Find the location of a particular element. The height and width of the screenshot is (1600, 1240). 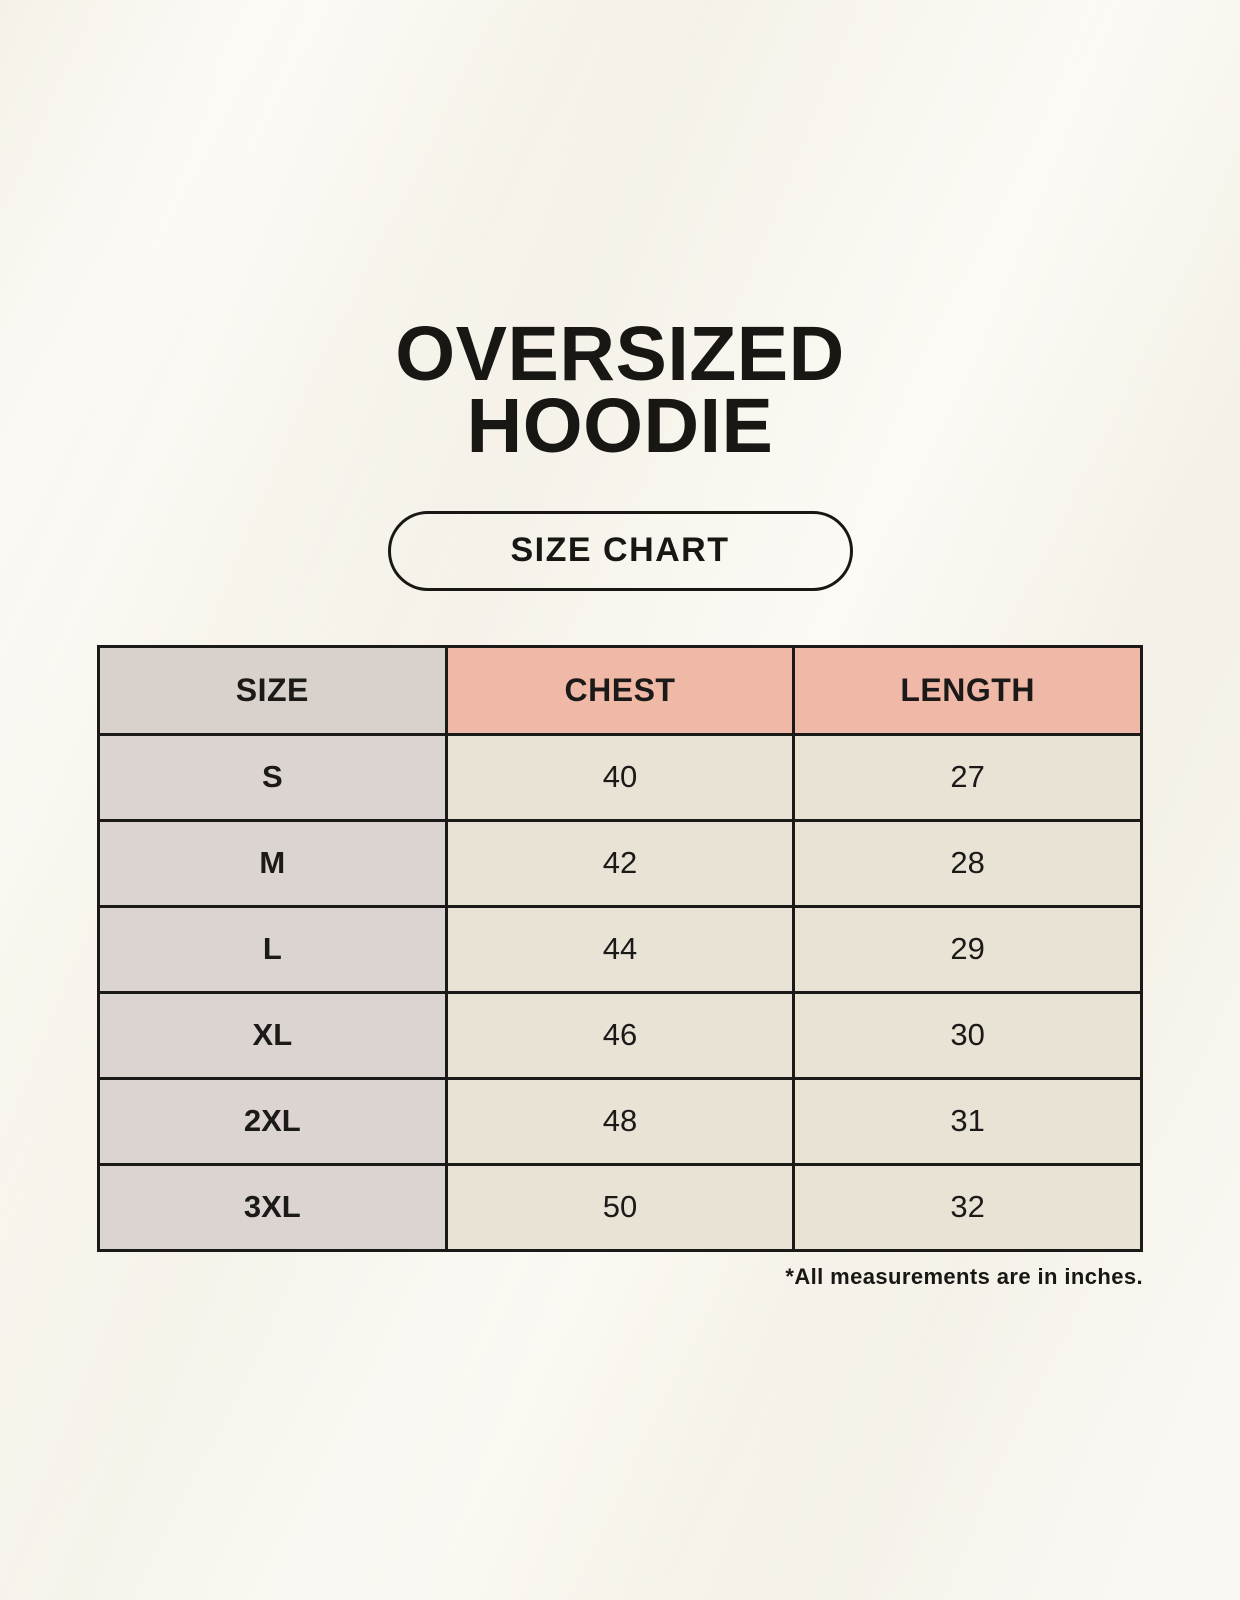

length-value: 31 is located at coordinates (967, 1121).